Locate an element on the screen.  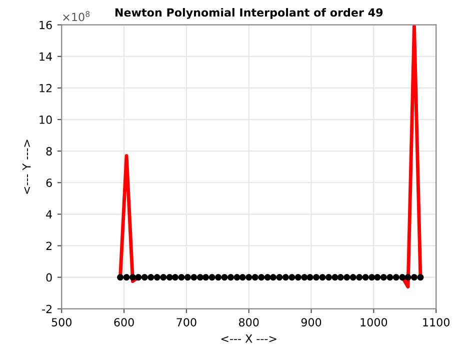
y-tick-label: 2 is located at coordinates (49, 246).